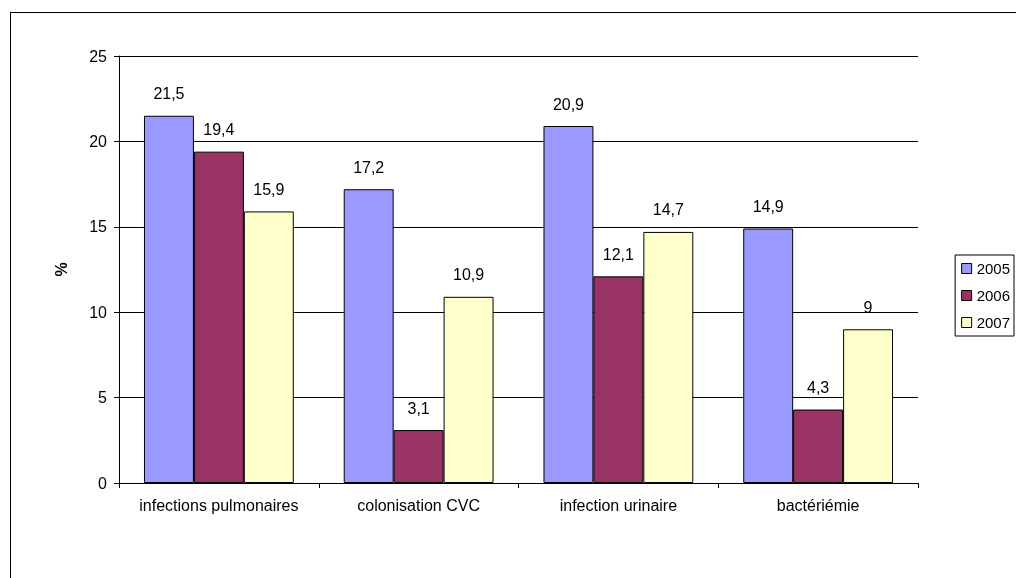 The width and height of the screenshot is (1016, 578). Describe the element at coordinates (269, 189) in the screenshot. I see `data-label: 15,9` at that location.